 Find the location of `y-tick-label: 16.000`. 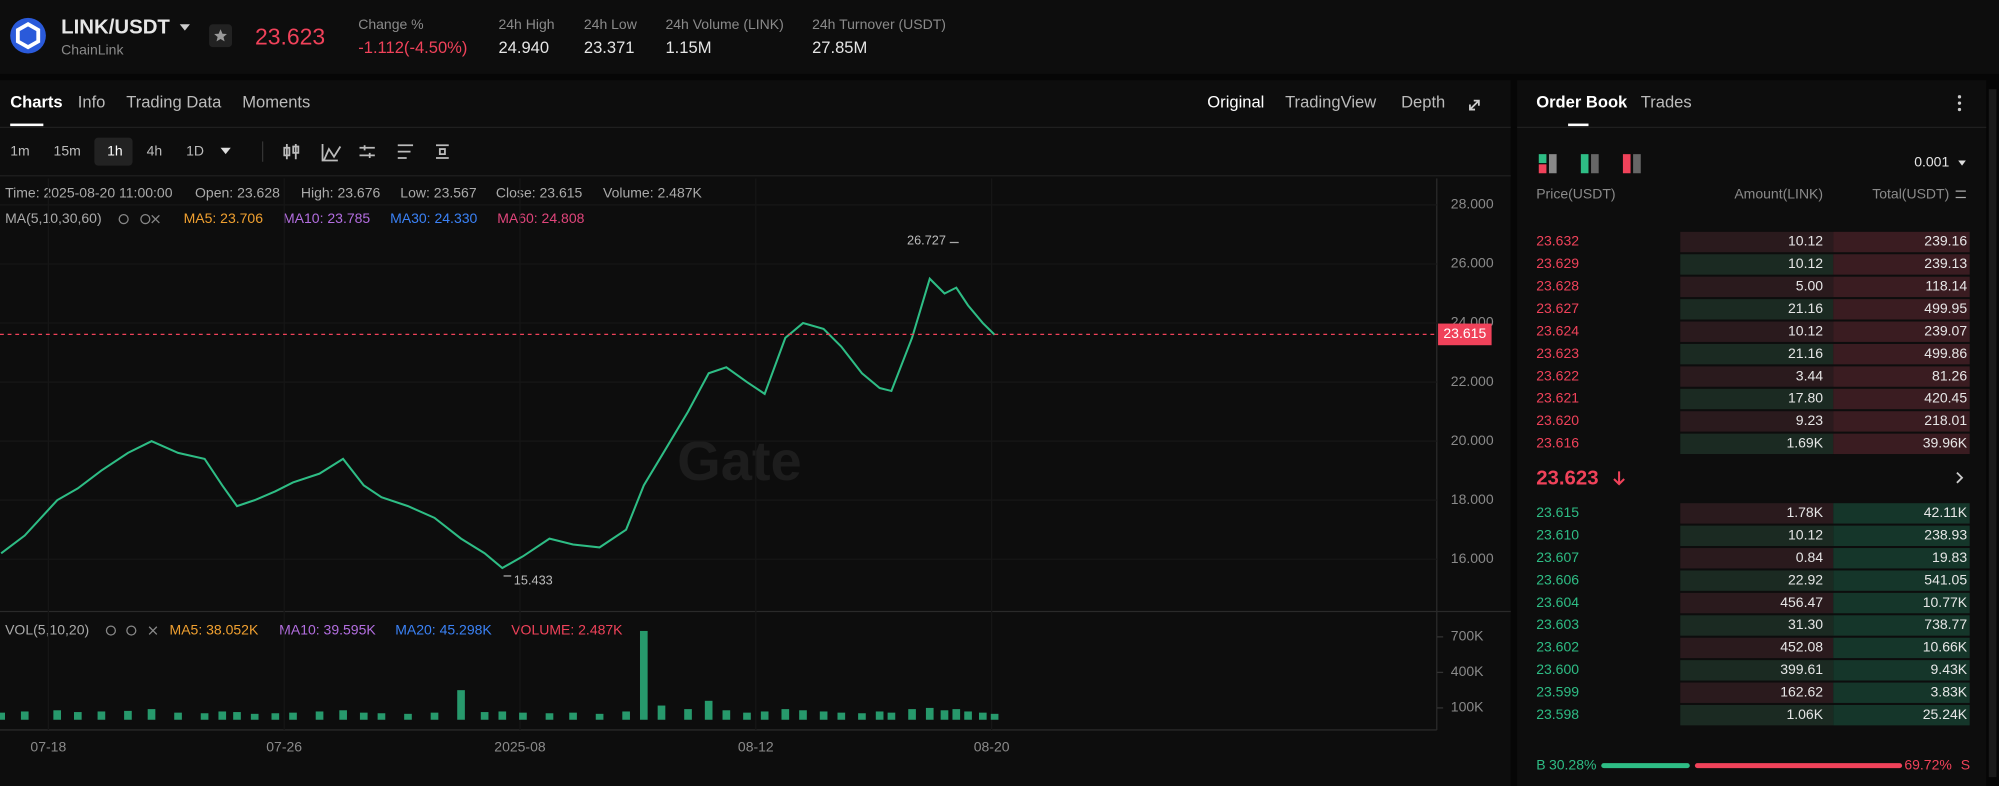

y-tick-label: 16.000 is located at coordinates (1472, 558).